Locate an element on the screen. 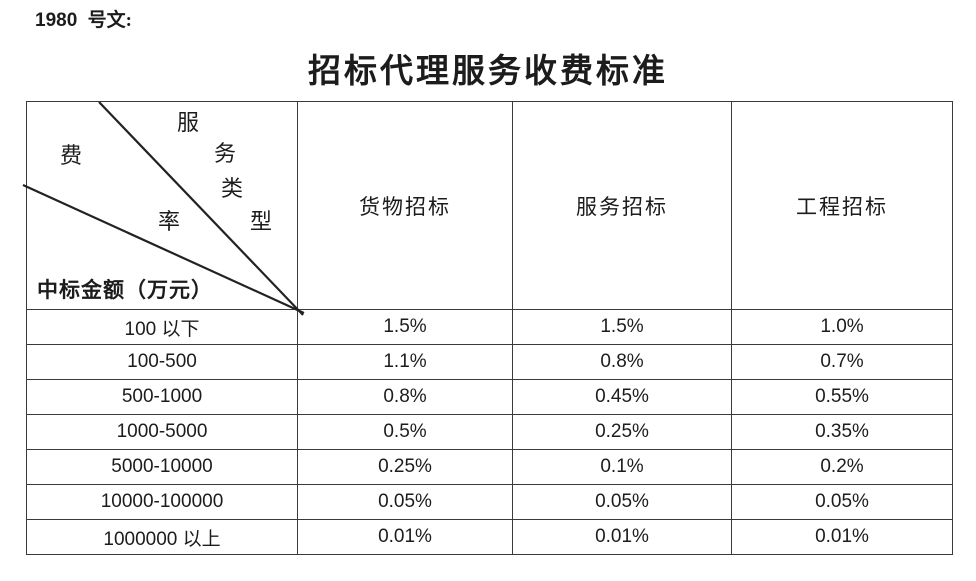 This screenshot has width=976, height=581. row-label: 100 以下 is located at coordinates (162, 327).